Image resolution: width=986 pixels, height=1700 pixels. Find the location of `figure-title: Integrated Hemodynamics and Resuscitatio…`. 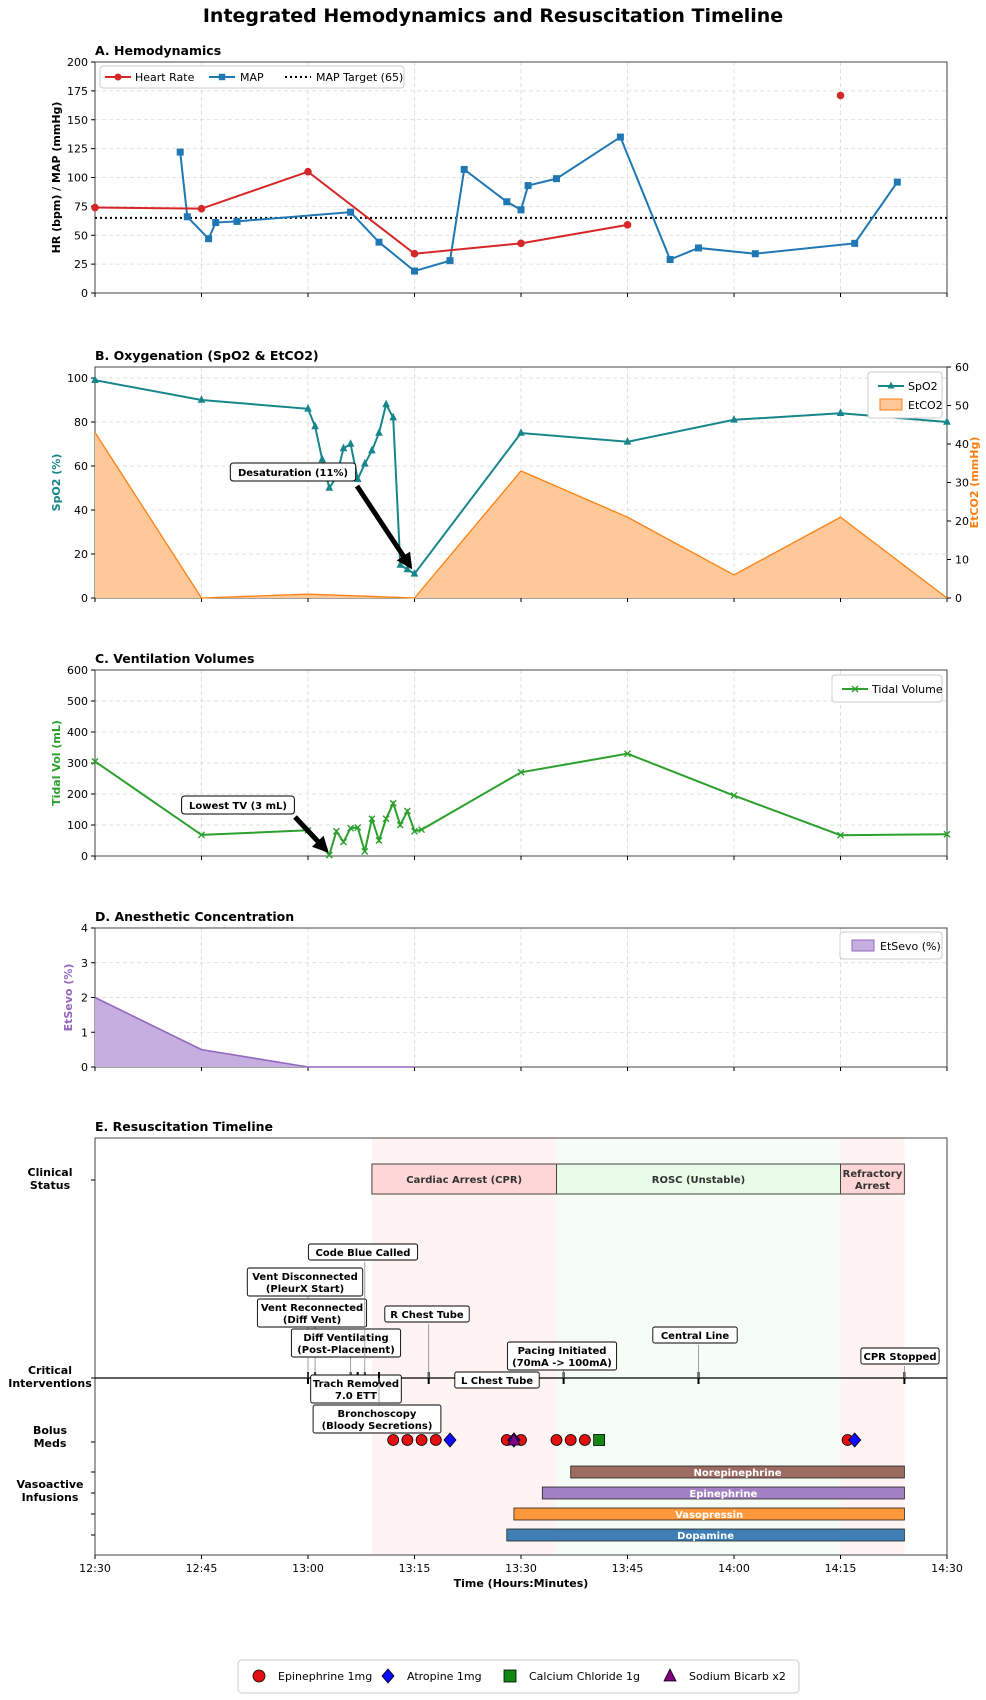

figure-title: Integrated Hemodynamics and Resuscitatio… is located at coordinates (493, 16).